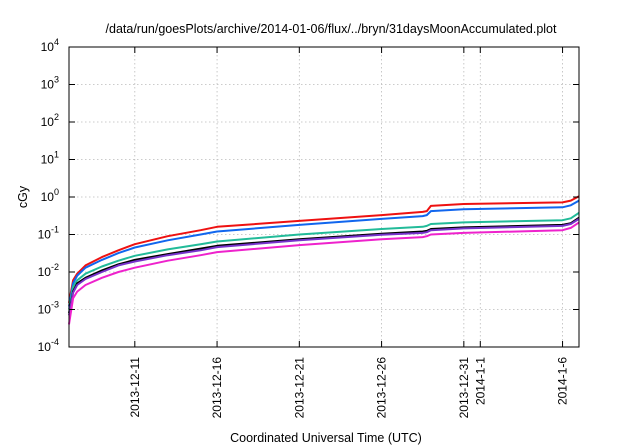 This screenshot has width=640, height=448. What do you see at coordinates (480, 381) in the screenshot?
I see `x-tick-label: 2014-1-1` at bounding box center [480, 381].